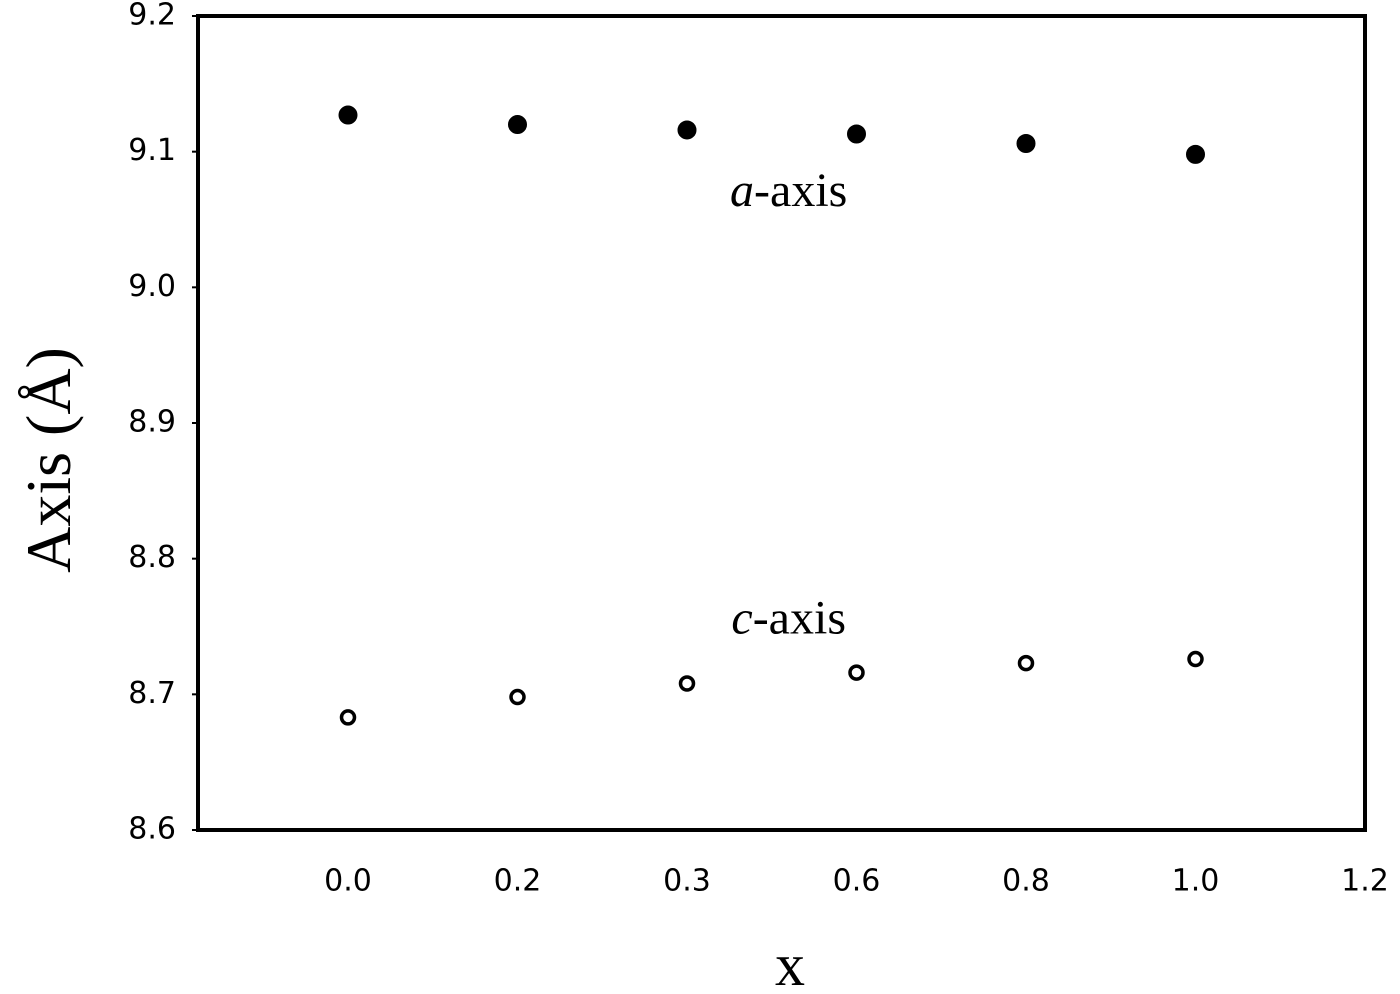  I want to click on y-axis-title: Axis (Å), so click(48, 460).